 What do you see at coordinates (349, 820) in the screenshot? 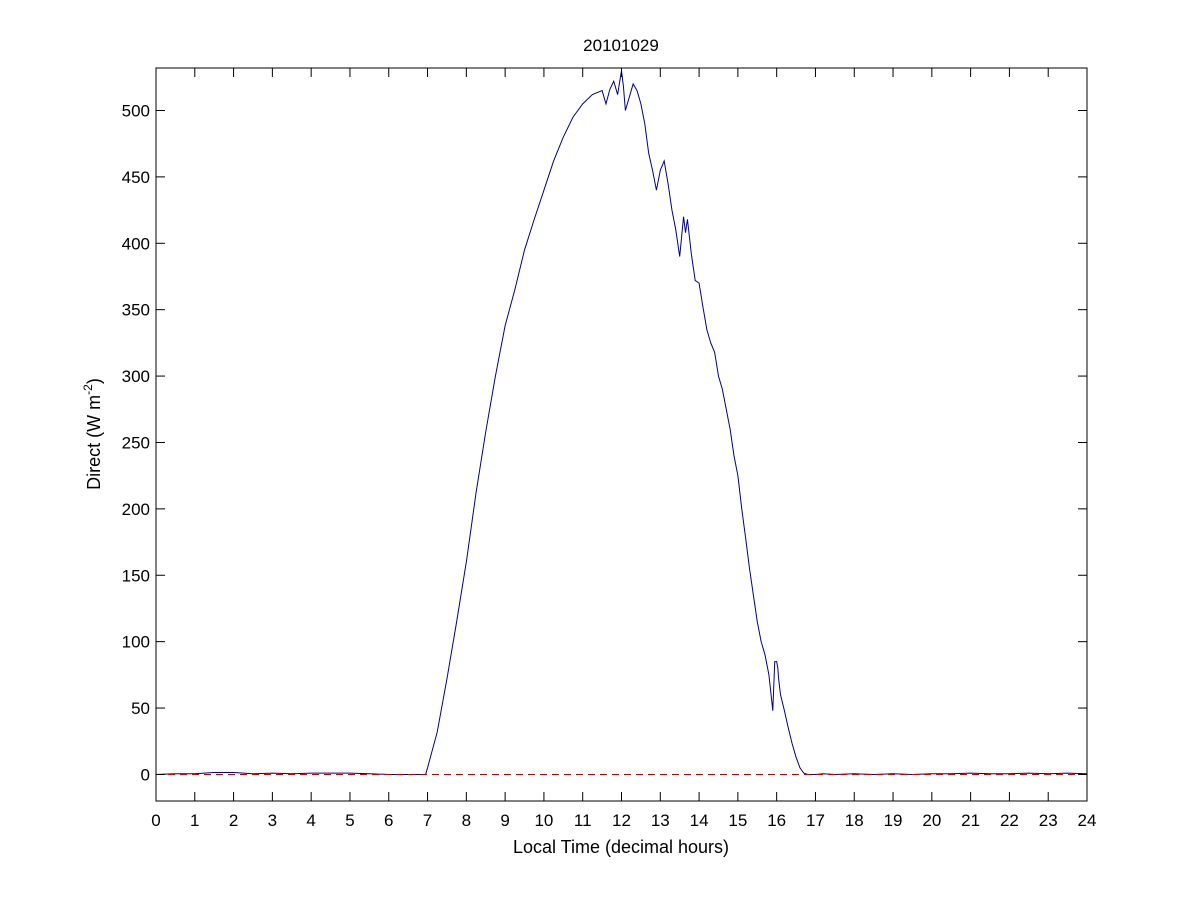
I see `x-tick-label: 5` at bounding box center [349, 820].